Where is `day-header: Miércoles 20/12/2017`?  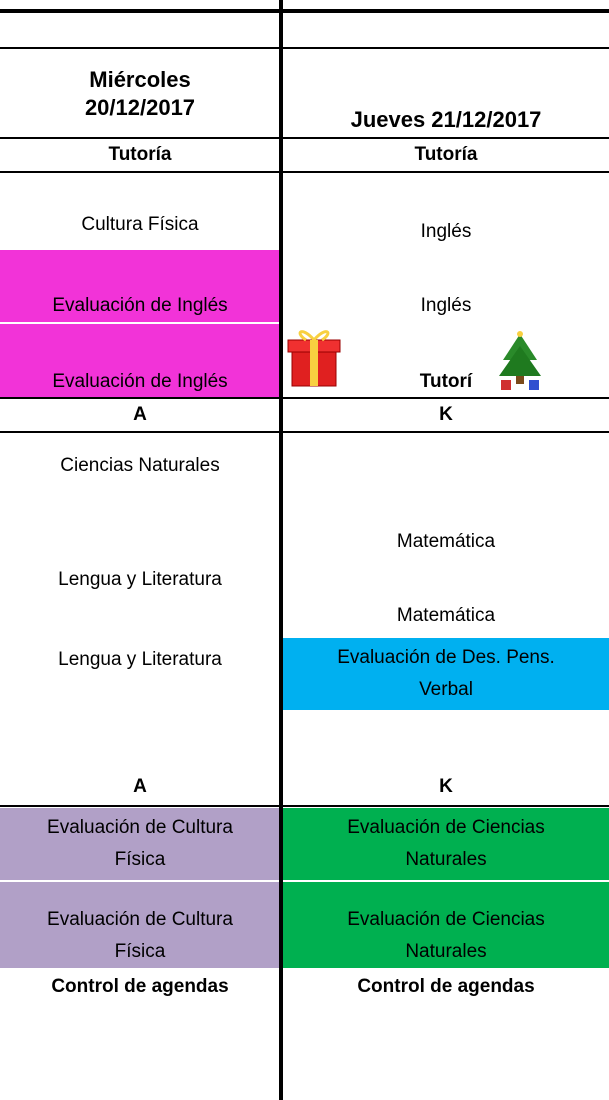 day-header: Miércoles 20/12/2017 is located at coordinates (140, 94).